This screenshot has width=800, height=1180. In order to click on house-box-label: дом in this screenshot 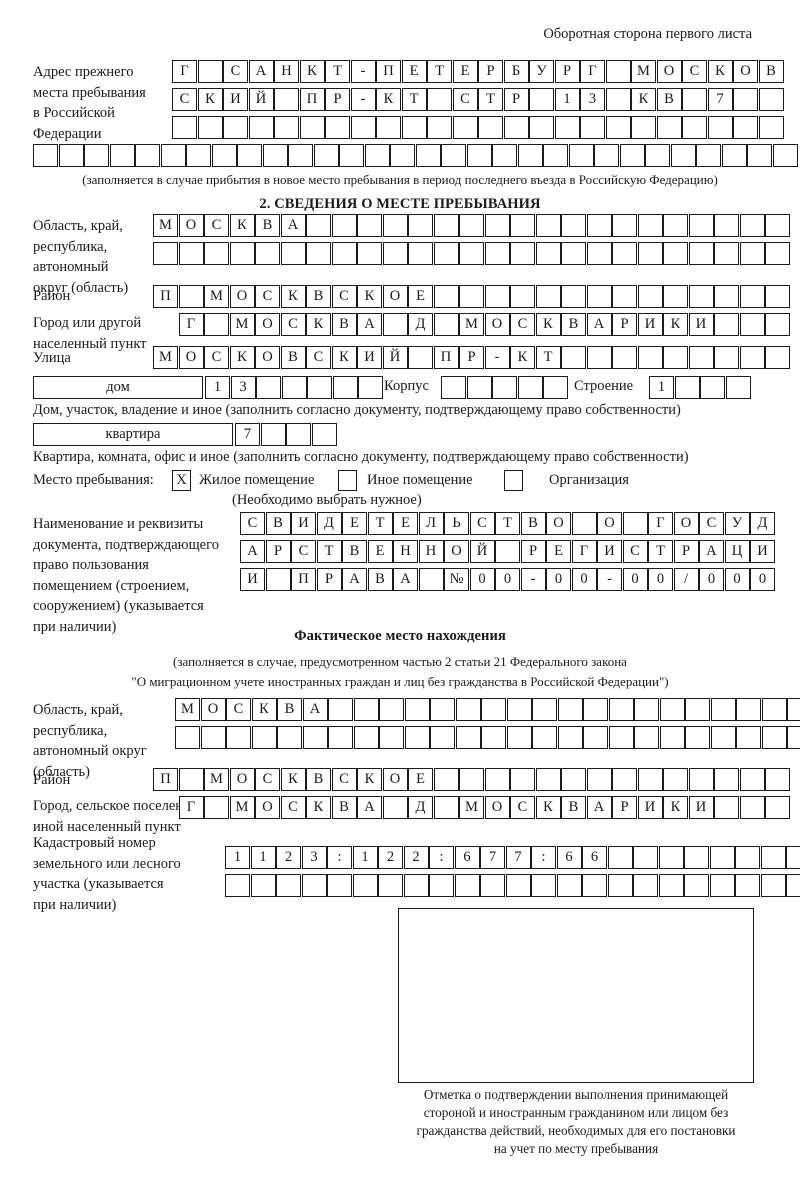, I will do `click(118, 387)`.